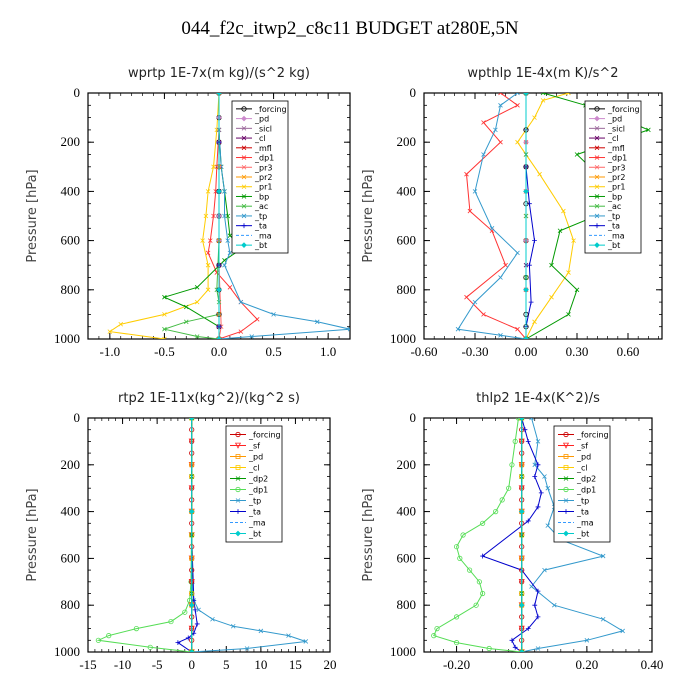 The height and width of the screenshot is (700, 700). What do you see at coordinates (407, 190) in the screenshot?
I see `y-tick-label: 400` at bounding box center [407, 190].